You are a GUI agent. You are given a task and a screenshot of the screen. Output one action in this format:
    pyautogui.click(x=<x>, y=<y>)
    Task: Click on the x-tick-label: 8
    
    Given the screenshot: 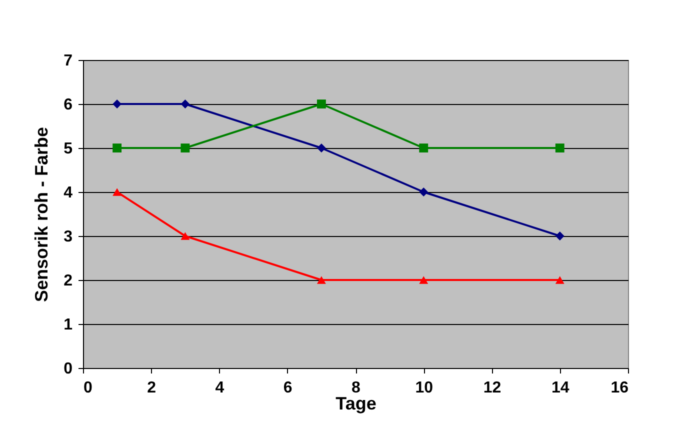 What is the action you would take?
    pyautogui.click(x=356, y=388)
    